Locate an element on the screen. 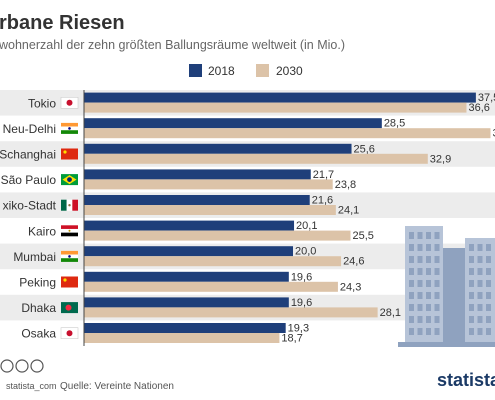 This screenshot has width=495, height=400. flag-sun is located at coordinates (69, 102).